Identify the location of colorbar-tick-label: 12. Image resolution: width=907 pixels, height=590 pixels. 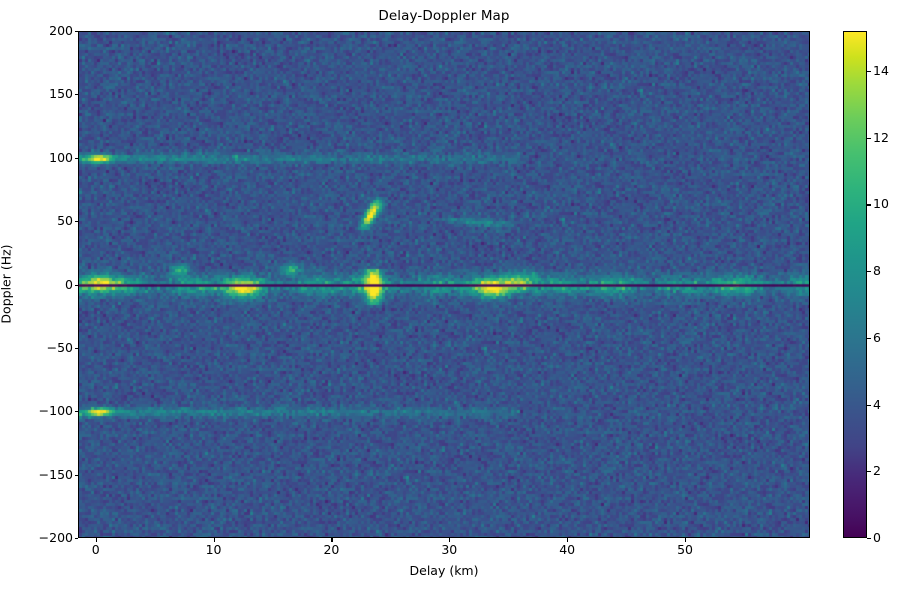
(881, 137).